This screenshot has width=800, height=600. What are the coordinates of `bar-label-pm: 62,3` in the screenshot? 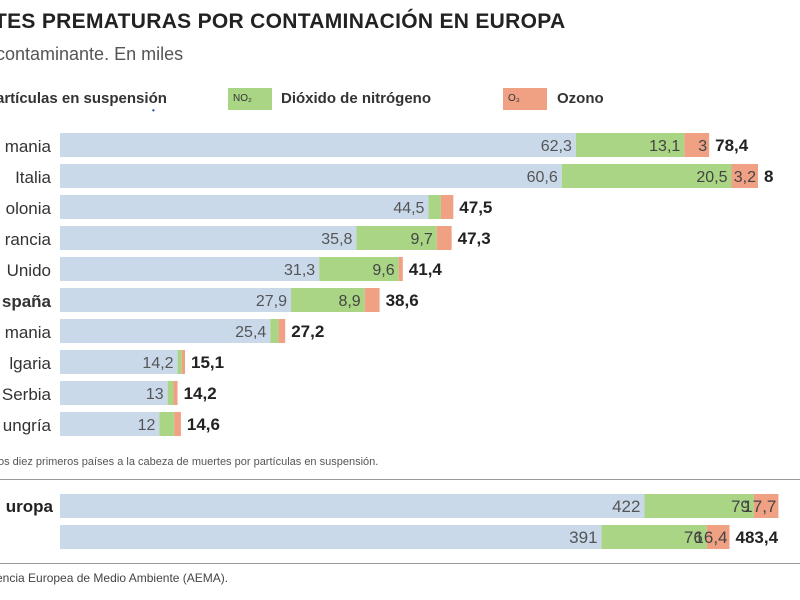 It's located at (556, 146).